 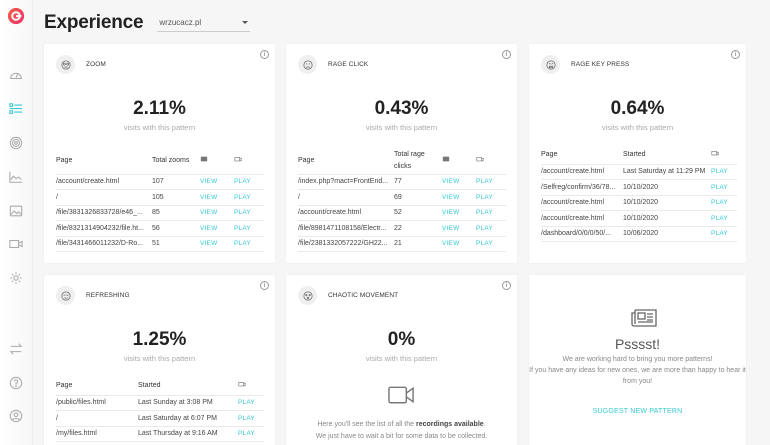 What do you see at coordinates (401, 108) in the screenshot?
I see `pattern-percentage: 0.43%` at bounding box center [401, 108].